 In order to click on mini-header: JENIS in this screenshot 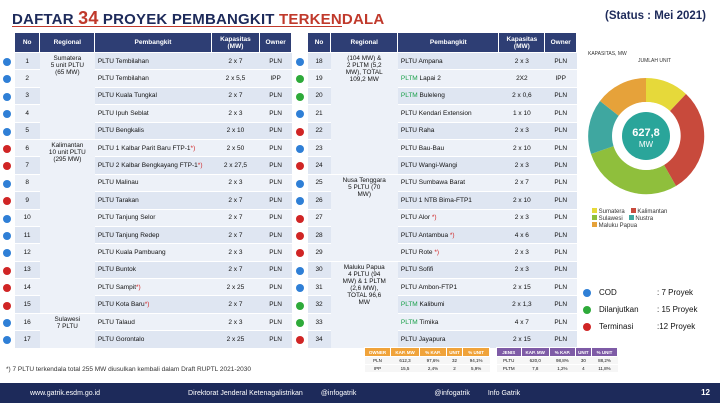, I will do `click(509, 352)`.